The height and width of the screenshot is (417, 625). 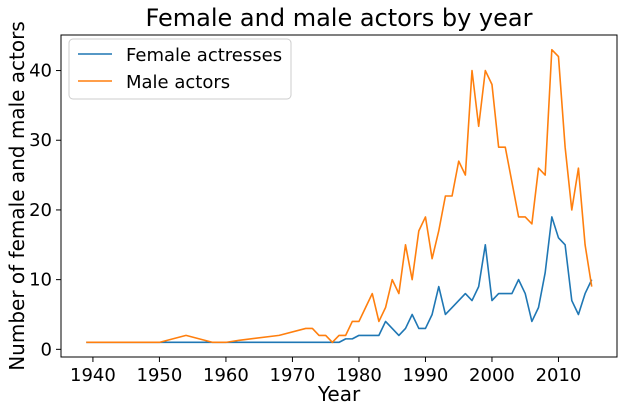 What do you see at coordinates (40, 140) in the screenshot?
I see `y-tick-label: 30` at bounding box center [40, 140].